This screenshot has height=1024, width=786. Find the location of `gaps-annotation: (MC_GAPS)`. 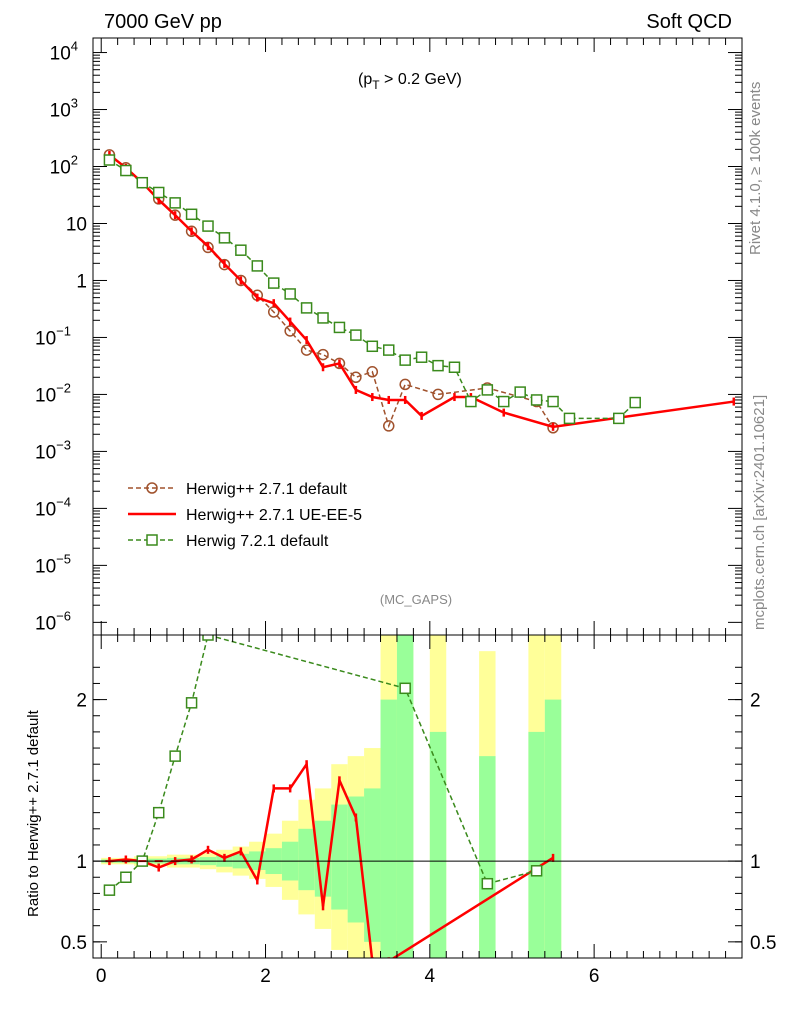

gaps-annotation: (MC_GAPS) is located at coordinates (416, 599).